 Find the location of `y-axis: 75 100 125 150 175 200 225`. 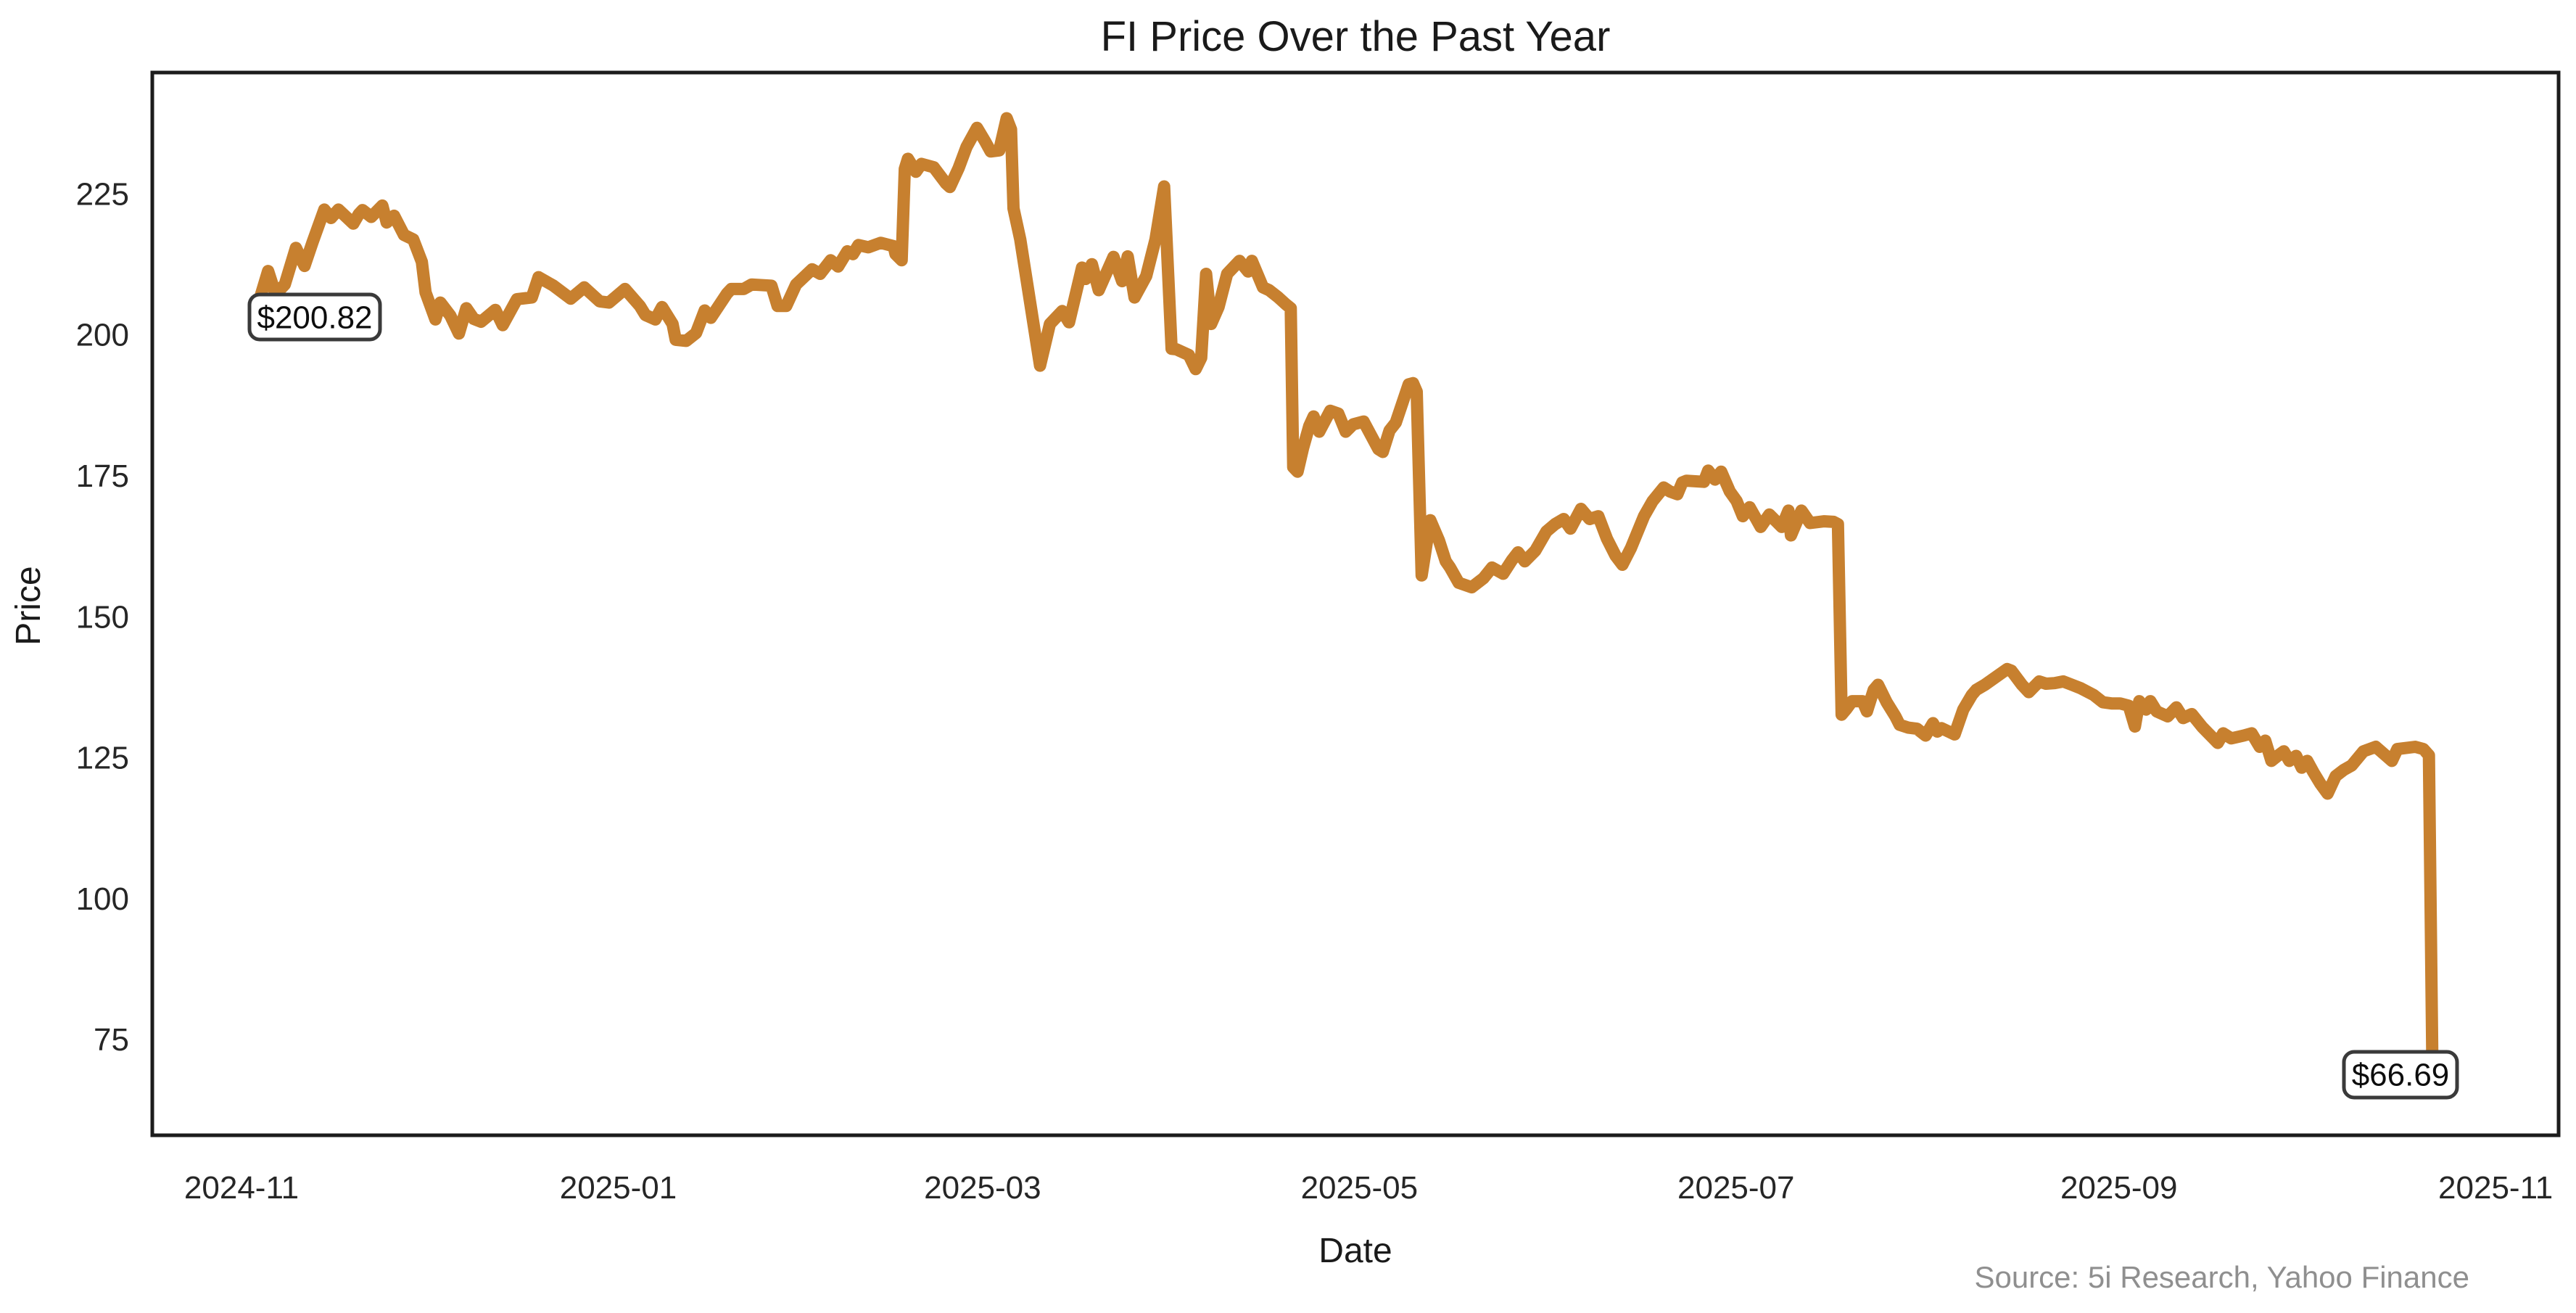

y-axis: 75 100 125 150 175 200 225 is located at coordinates (103, 617).